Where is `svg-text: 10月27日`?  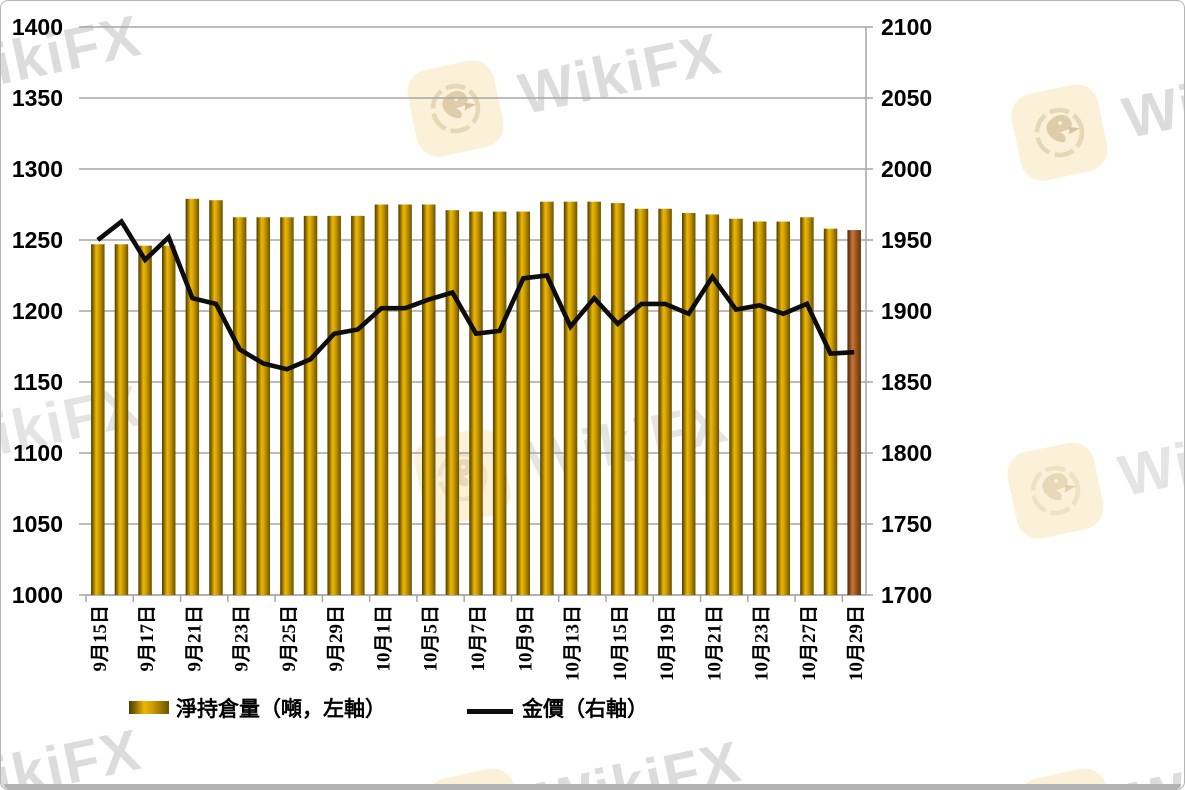
svg-text: 10月27日 is located at coordinates (809, 643).